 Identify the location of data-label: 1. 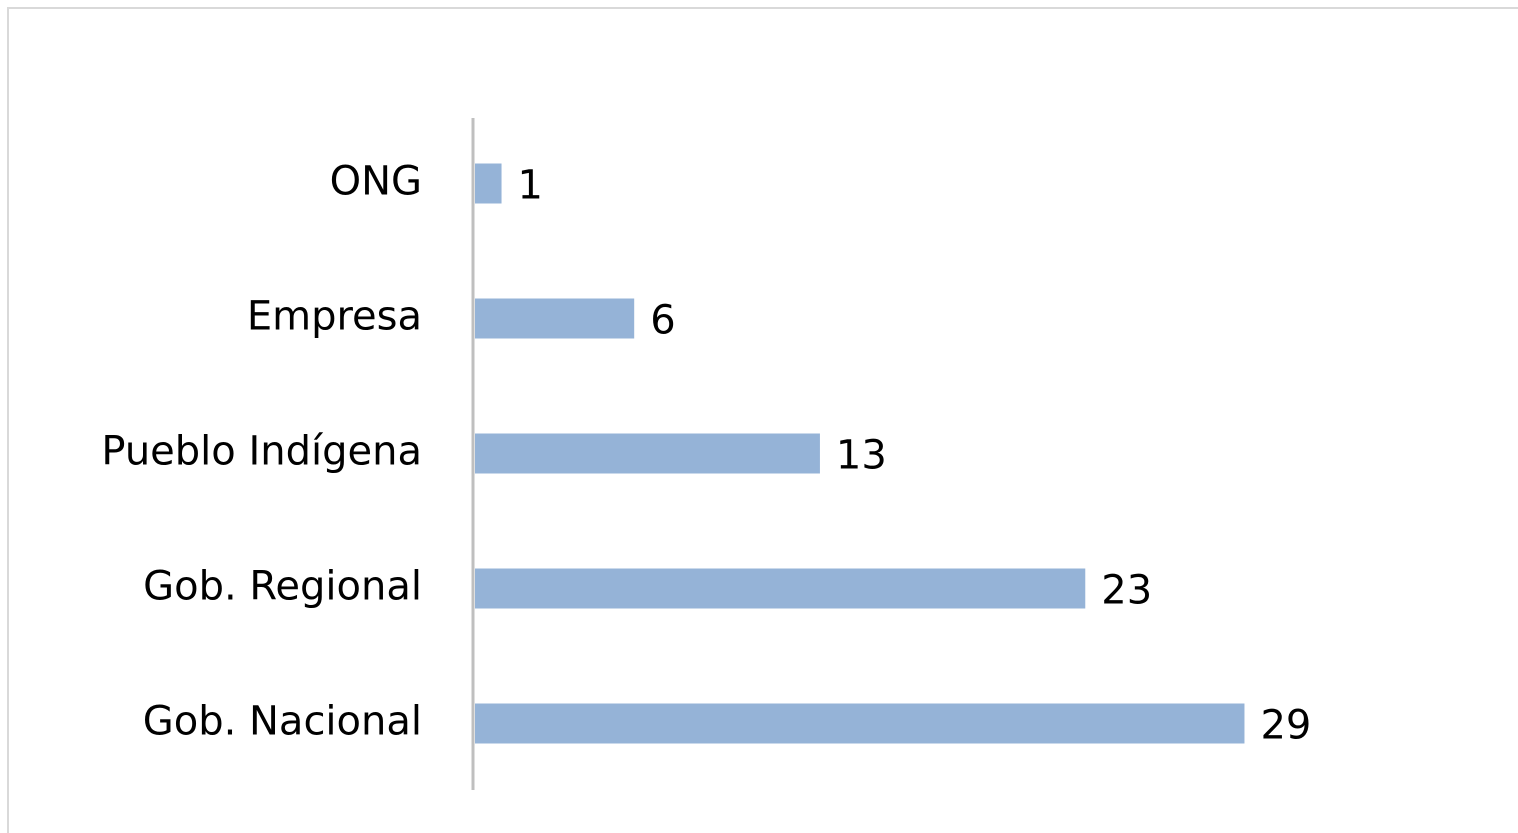
(530, 186).